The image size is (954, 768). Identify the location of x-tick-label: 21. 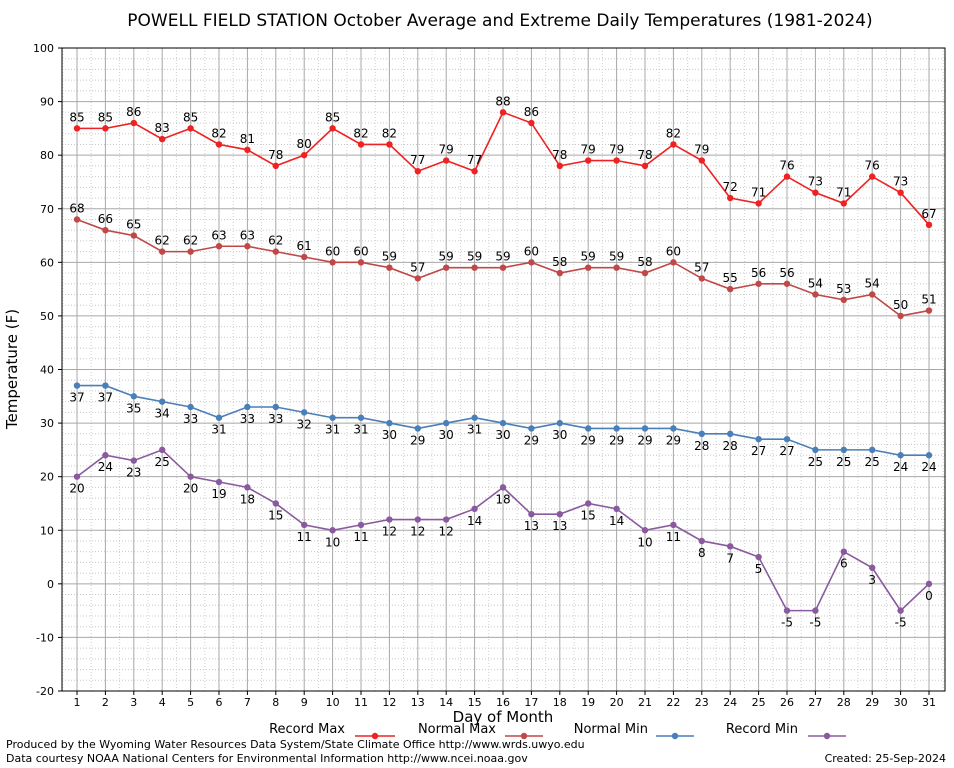
(645, 702).